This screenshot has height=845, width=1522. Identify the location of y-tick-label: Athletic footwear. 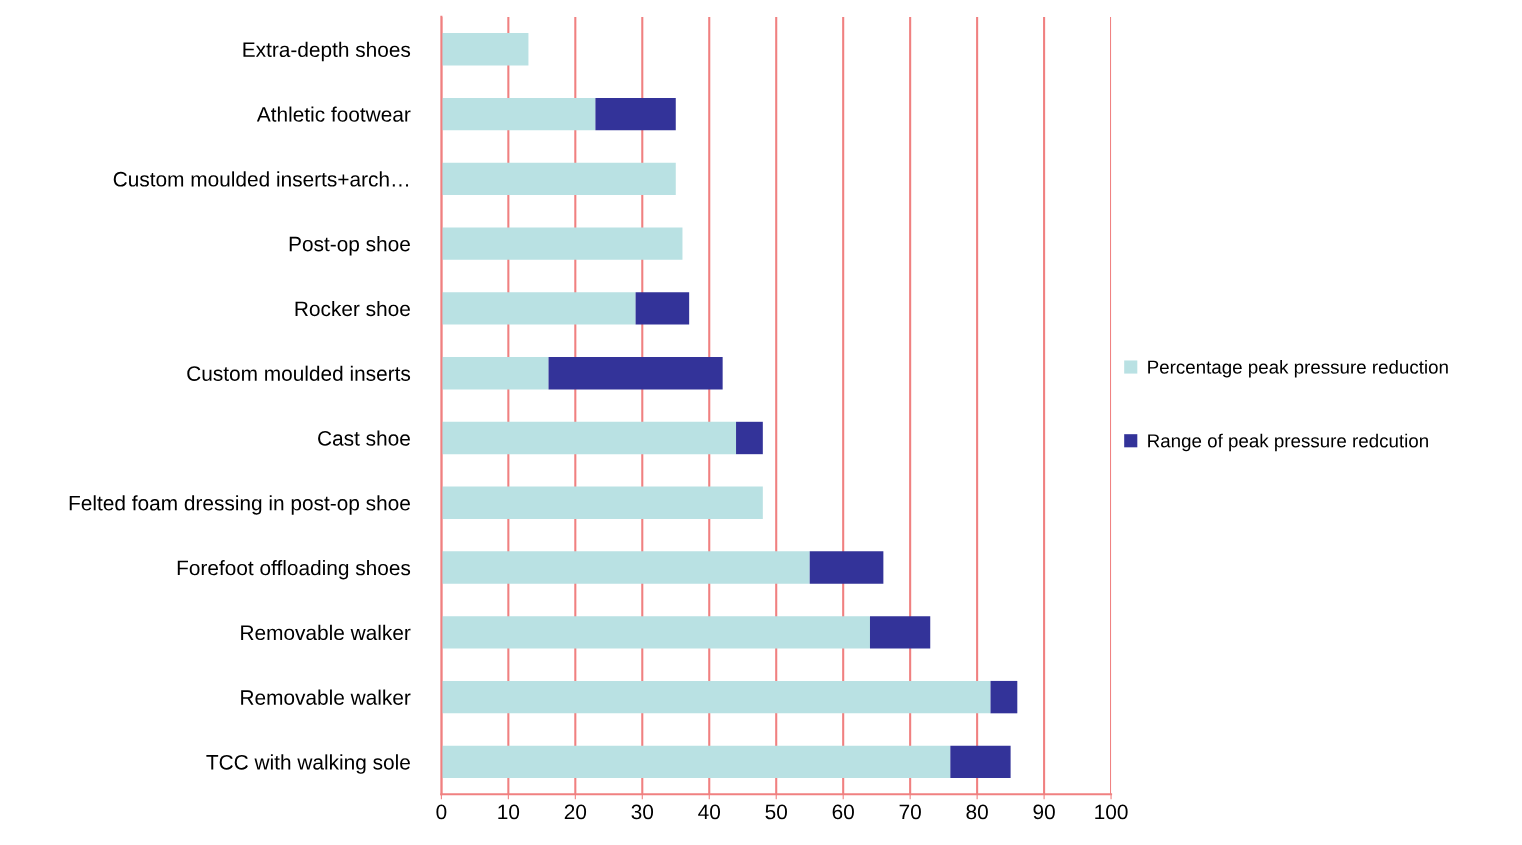
(333, 114).